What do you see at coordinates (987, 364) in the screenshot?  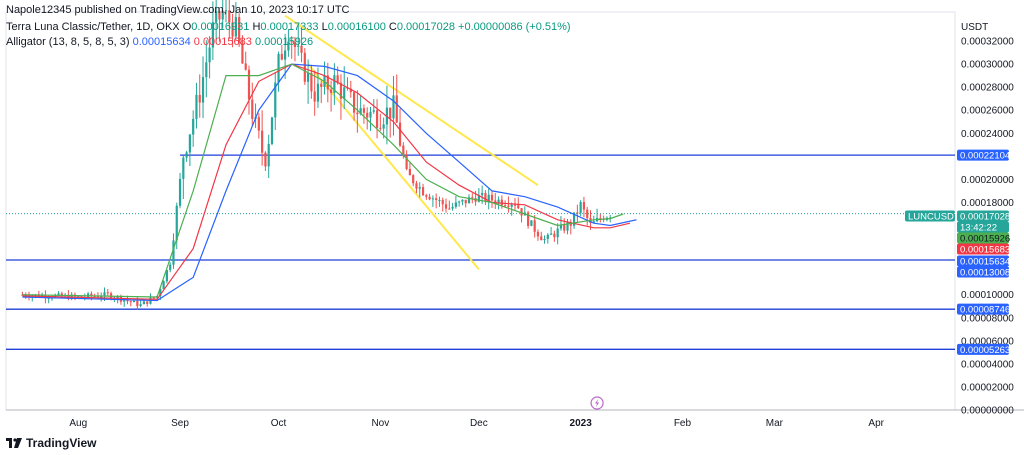 I see `y-tick-label: 0.00004000` at bounding box center [987, 364].